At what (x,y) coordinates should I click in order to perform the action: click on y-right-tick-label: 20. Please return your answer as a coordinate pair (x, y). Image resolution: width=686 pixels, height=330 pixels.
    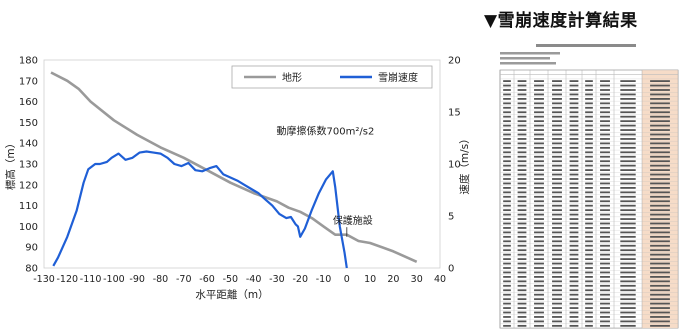
    Looking at the image, I should click on (454, 61).